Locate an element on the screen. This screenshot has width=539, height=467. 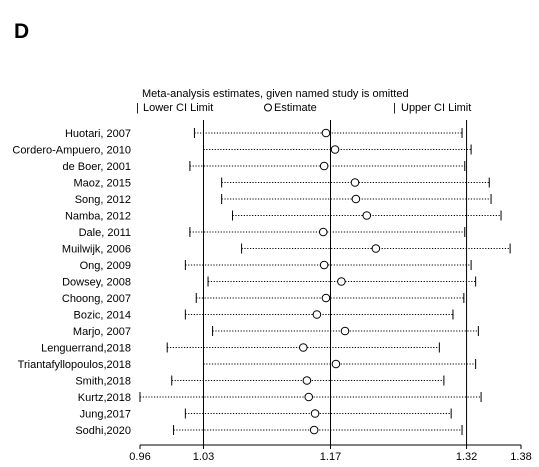
study-row: Marjo, 2007 is located at coordinates (276, 332).